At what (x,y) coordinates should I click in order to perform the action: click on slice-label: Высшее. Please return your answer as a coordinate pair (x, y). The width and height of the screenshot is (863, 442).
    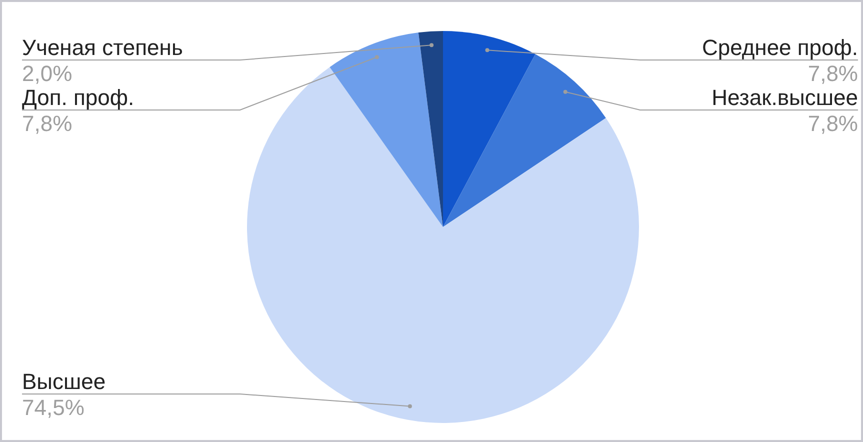
    Looking at the image, I should click on (64, 381).